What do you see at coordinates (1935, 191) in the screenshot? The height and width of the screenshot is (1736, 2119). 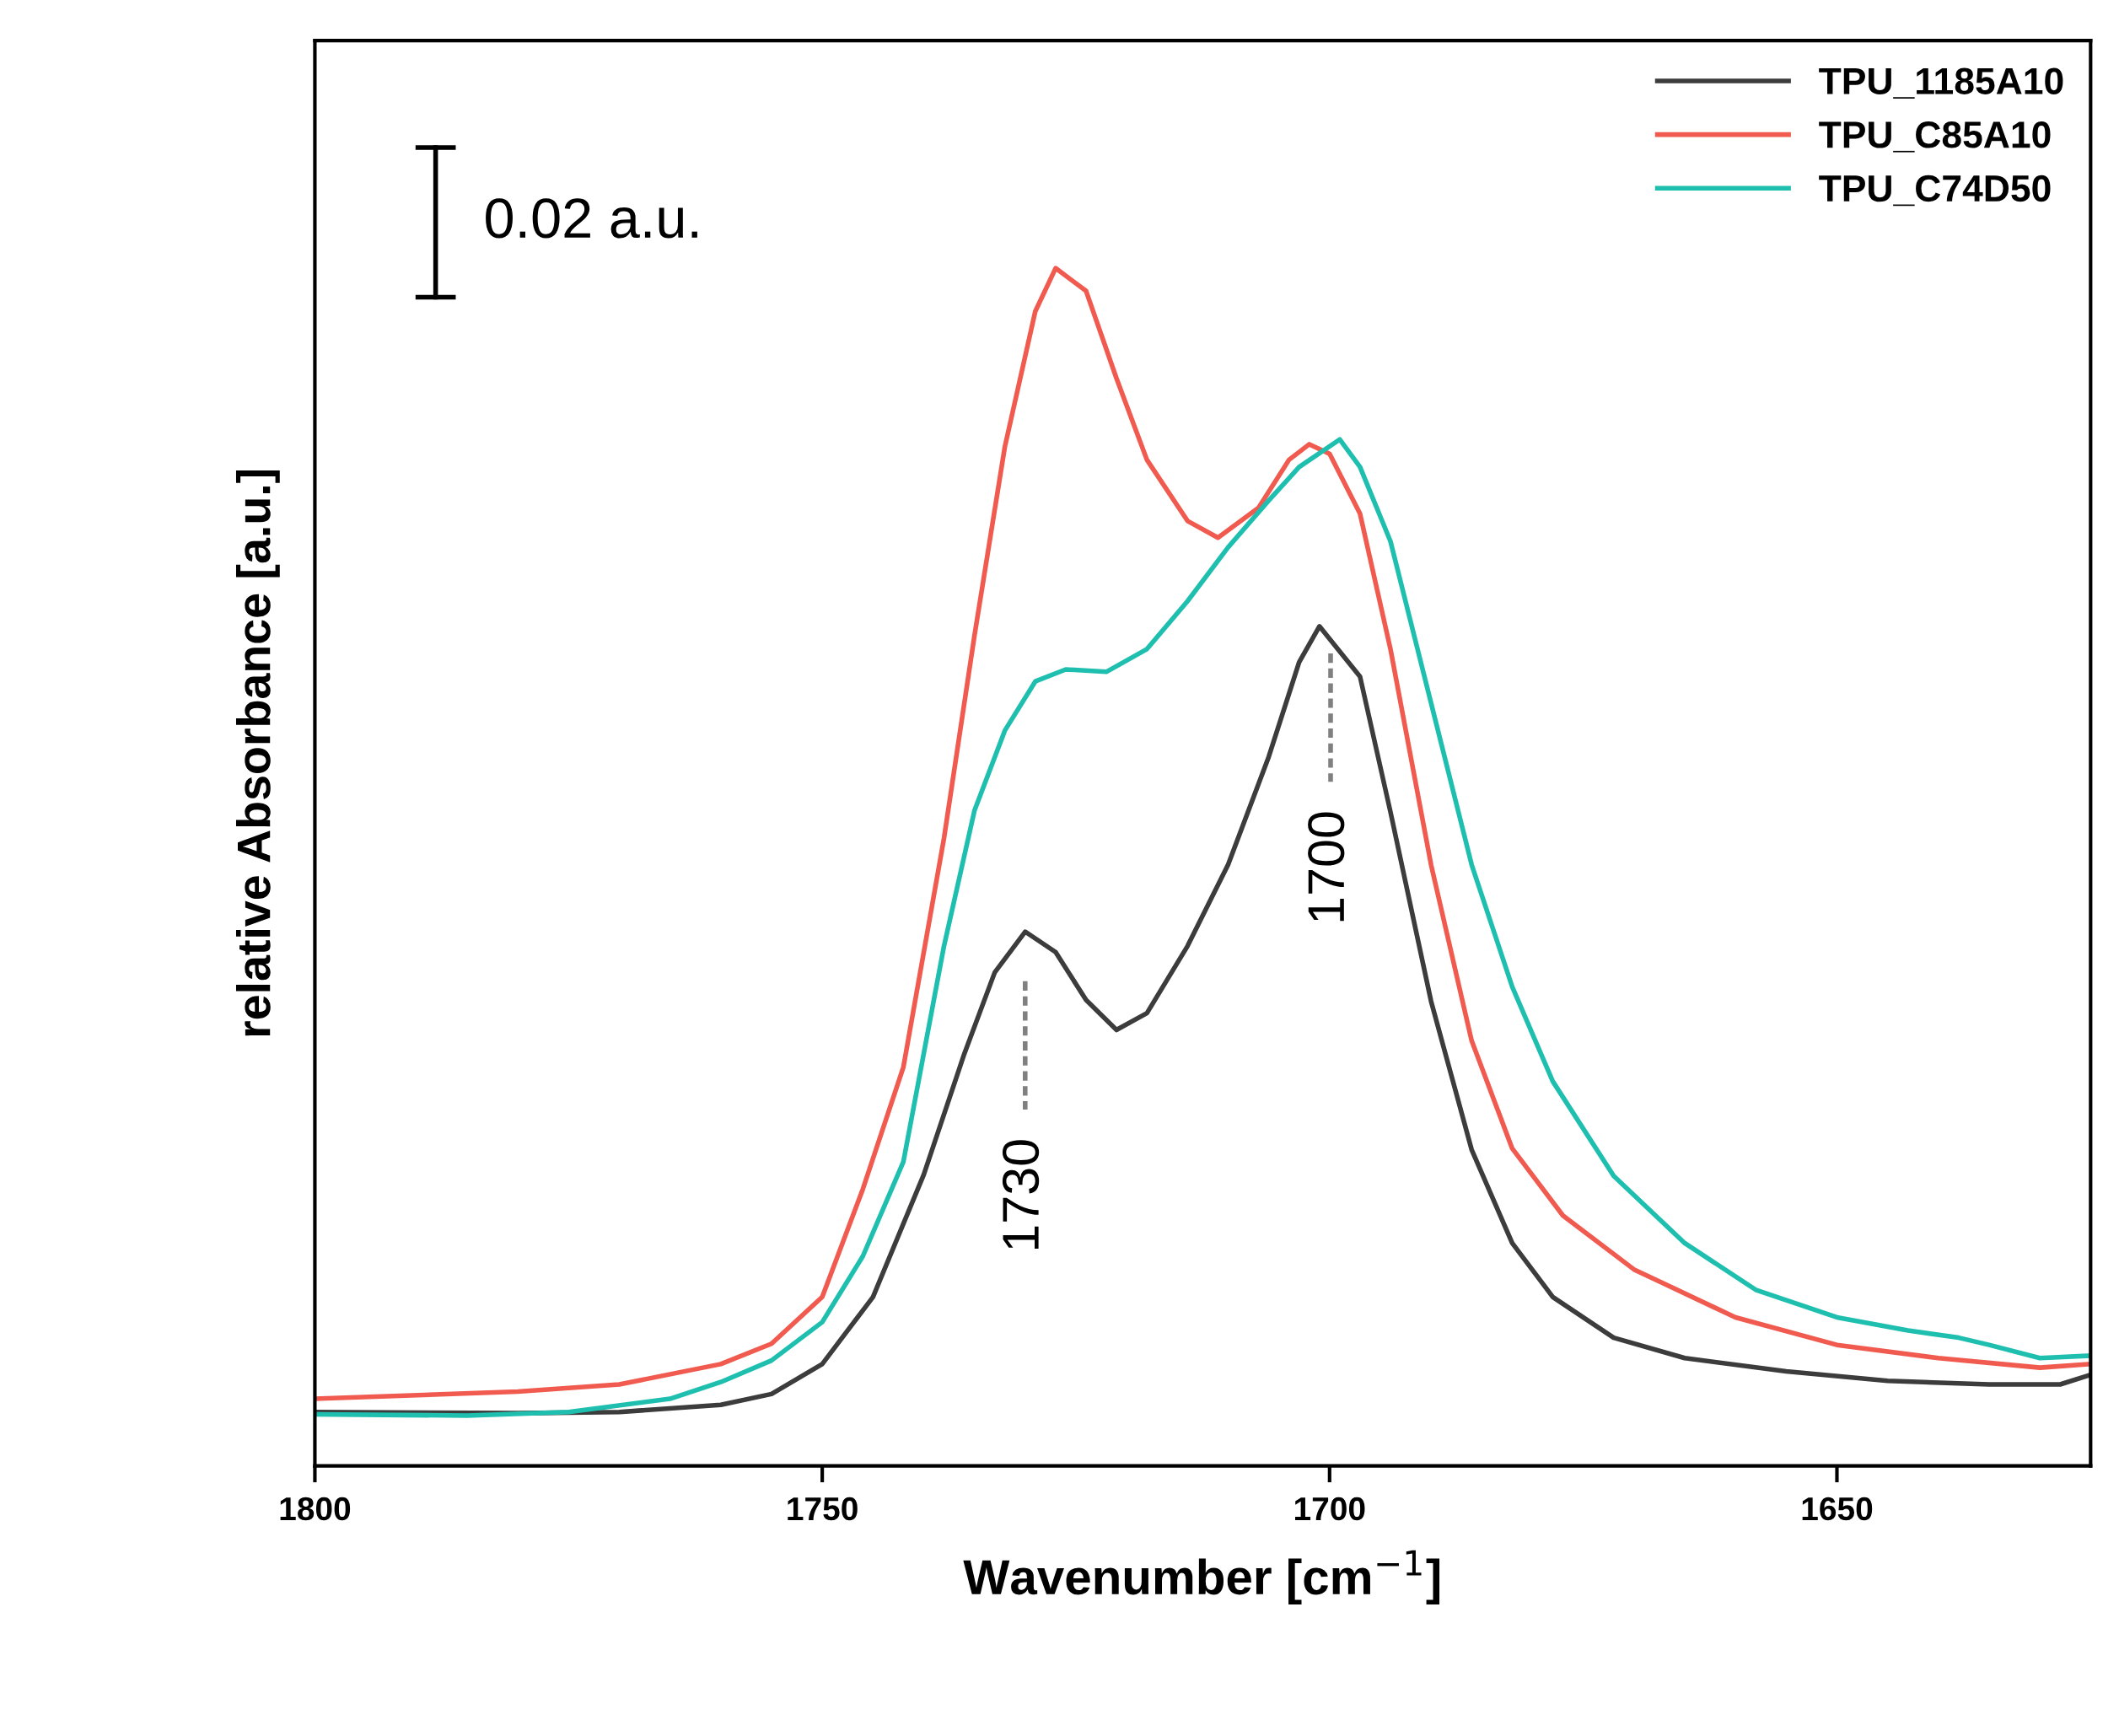 I see `legend-label: TPU_C74D50` at bounding box center [1935, 191].